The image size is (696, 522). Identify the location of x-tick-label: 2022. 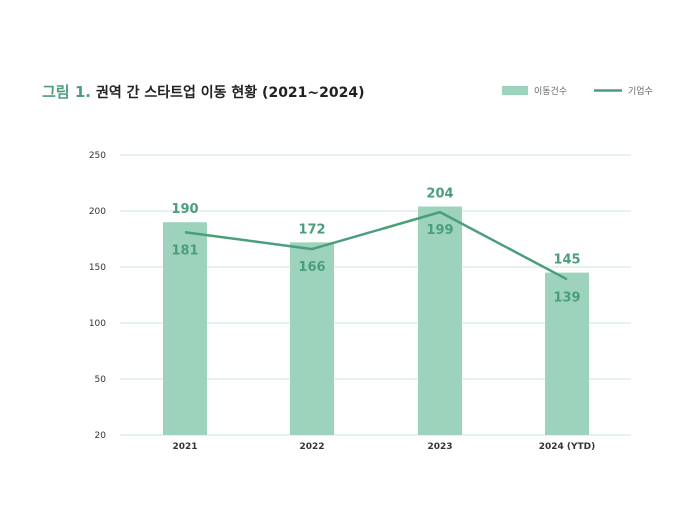
(311, 447).